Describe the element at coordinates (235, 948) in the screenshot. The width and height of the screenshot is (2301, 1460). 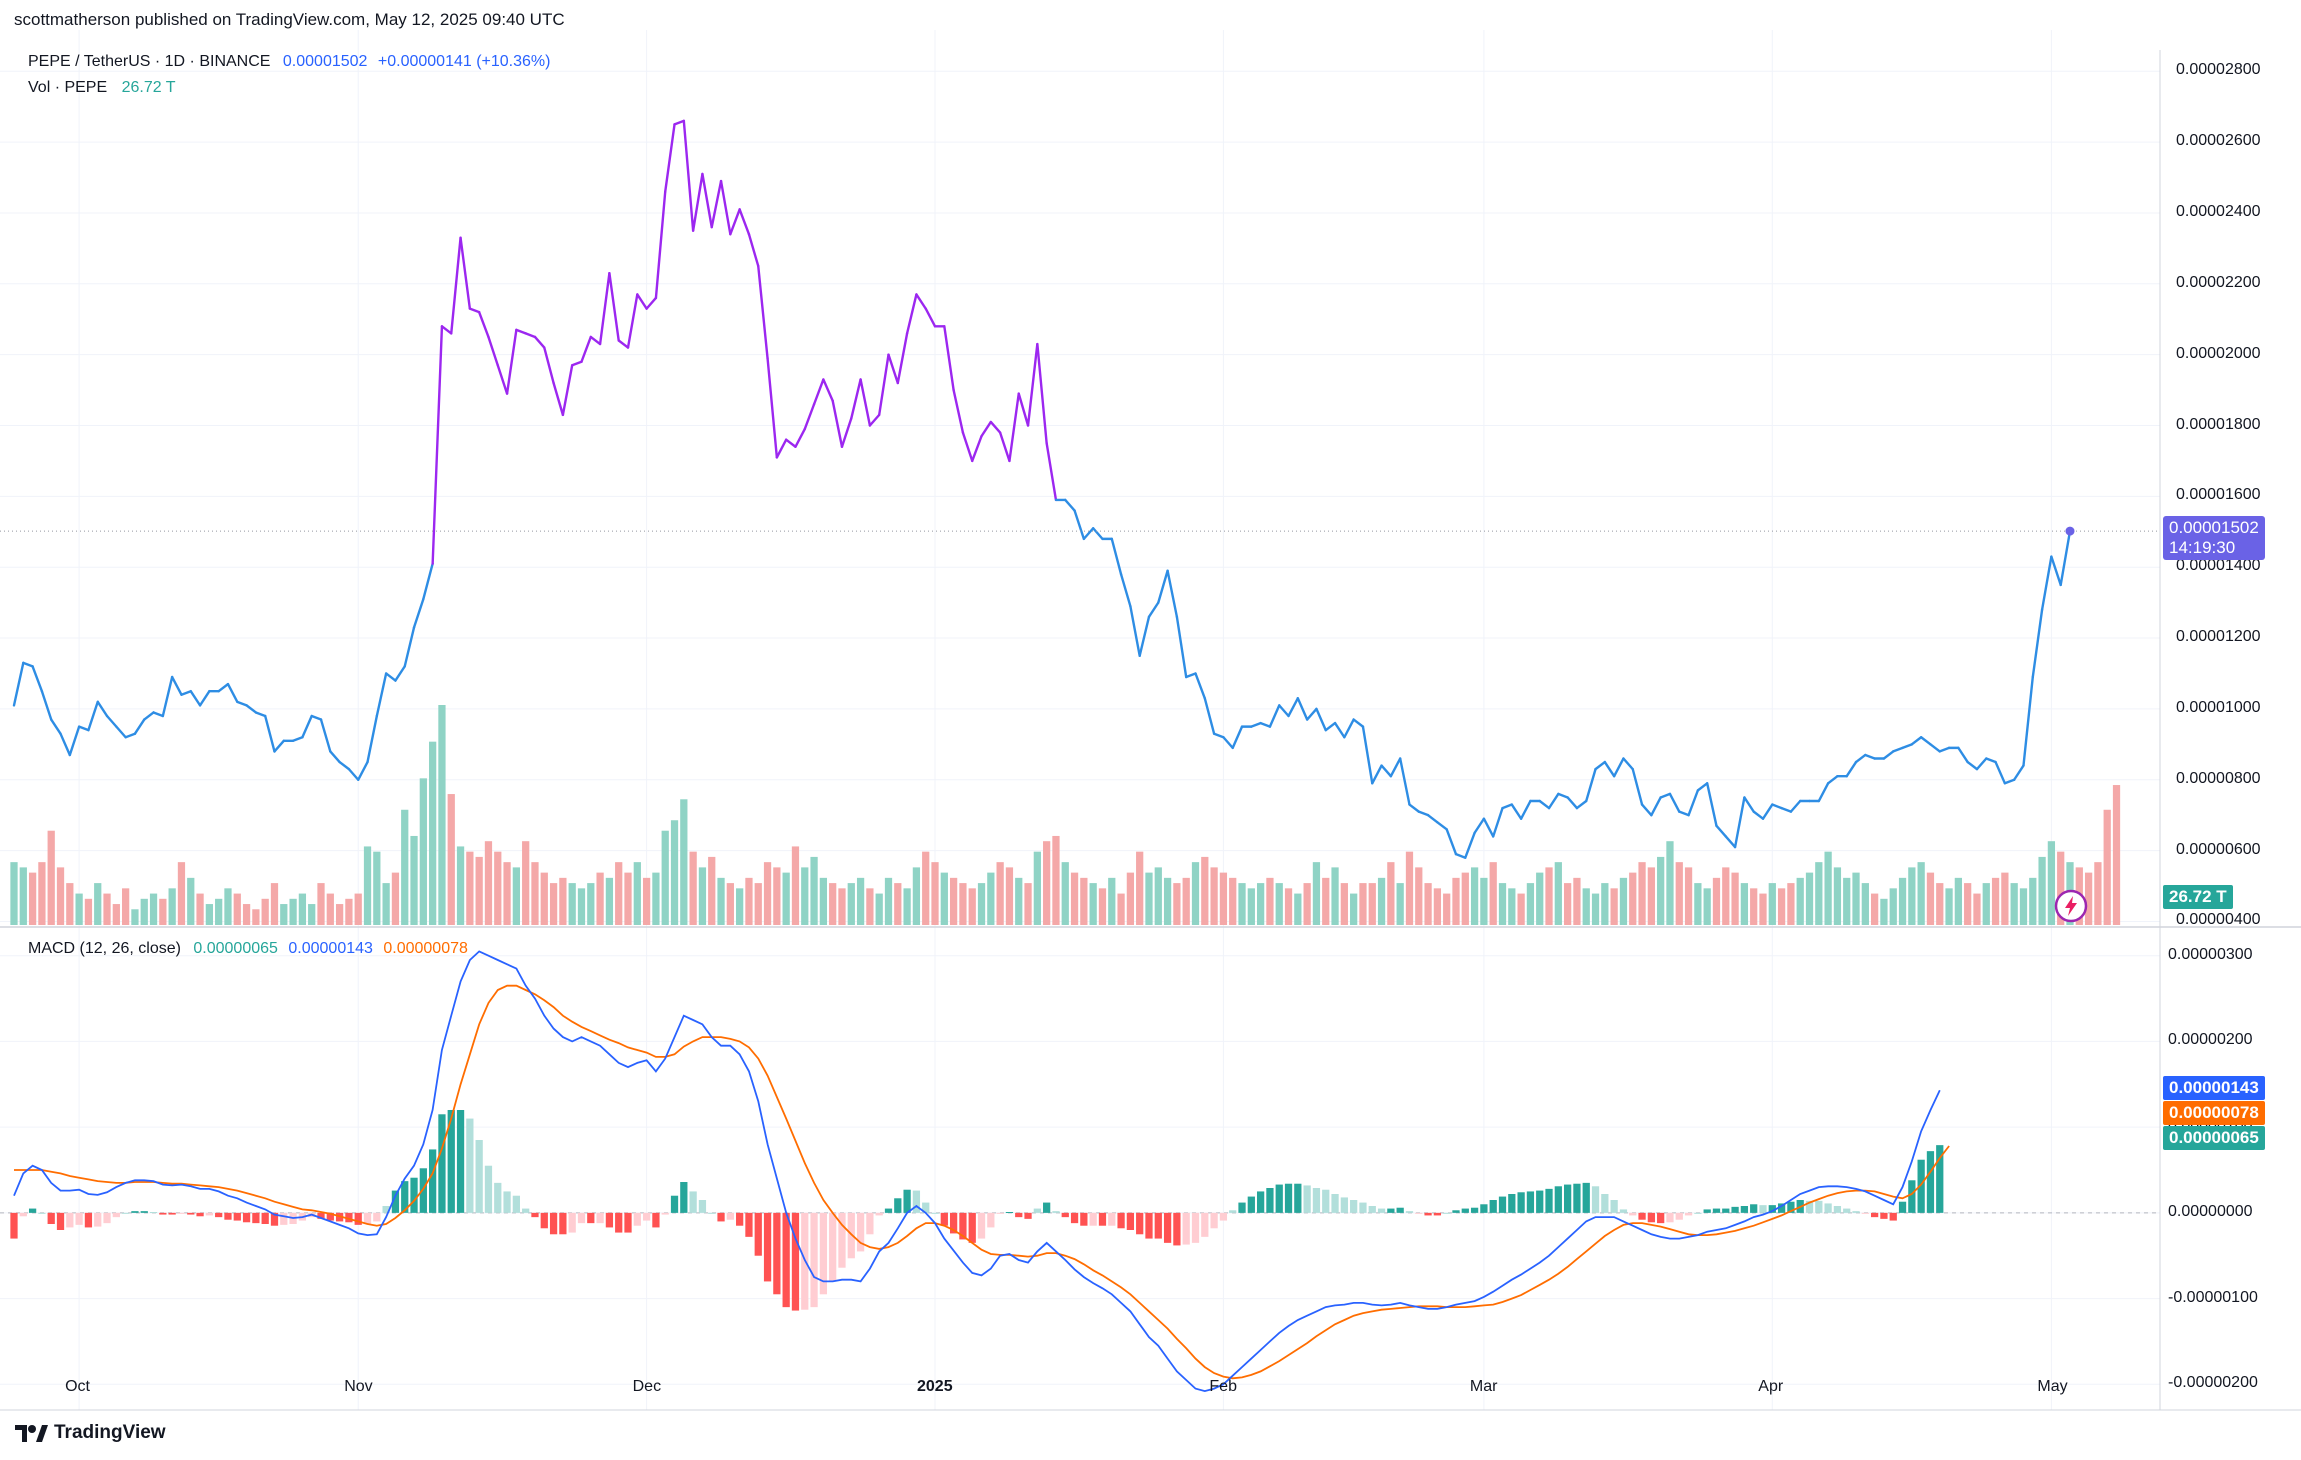
I see `macd-hist-value: 0.00000065` at that location.